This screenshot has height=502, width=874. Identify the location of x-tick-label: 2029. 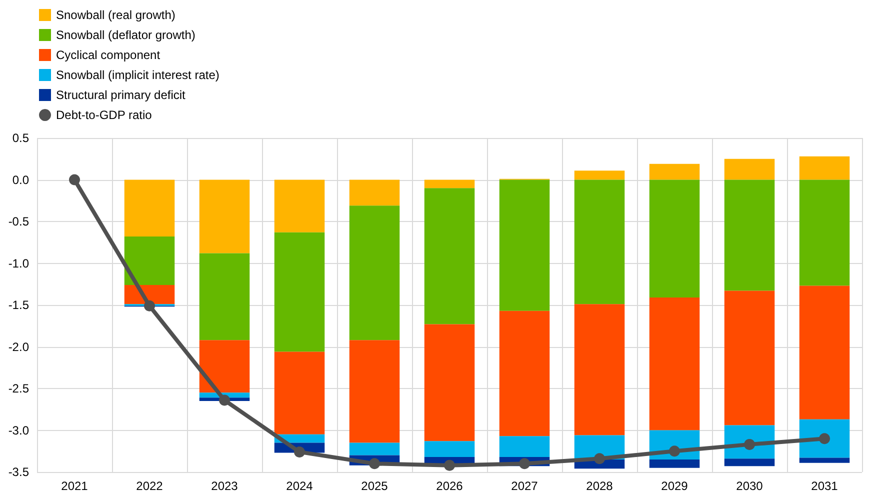
(674, 486).